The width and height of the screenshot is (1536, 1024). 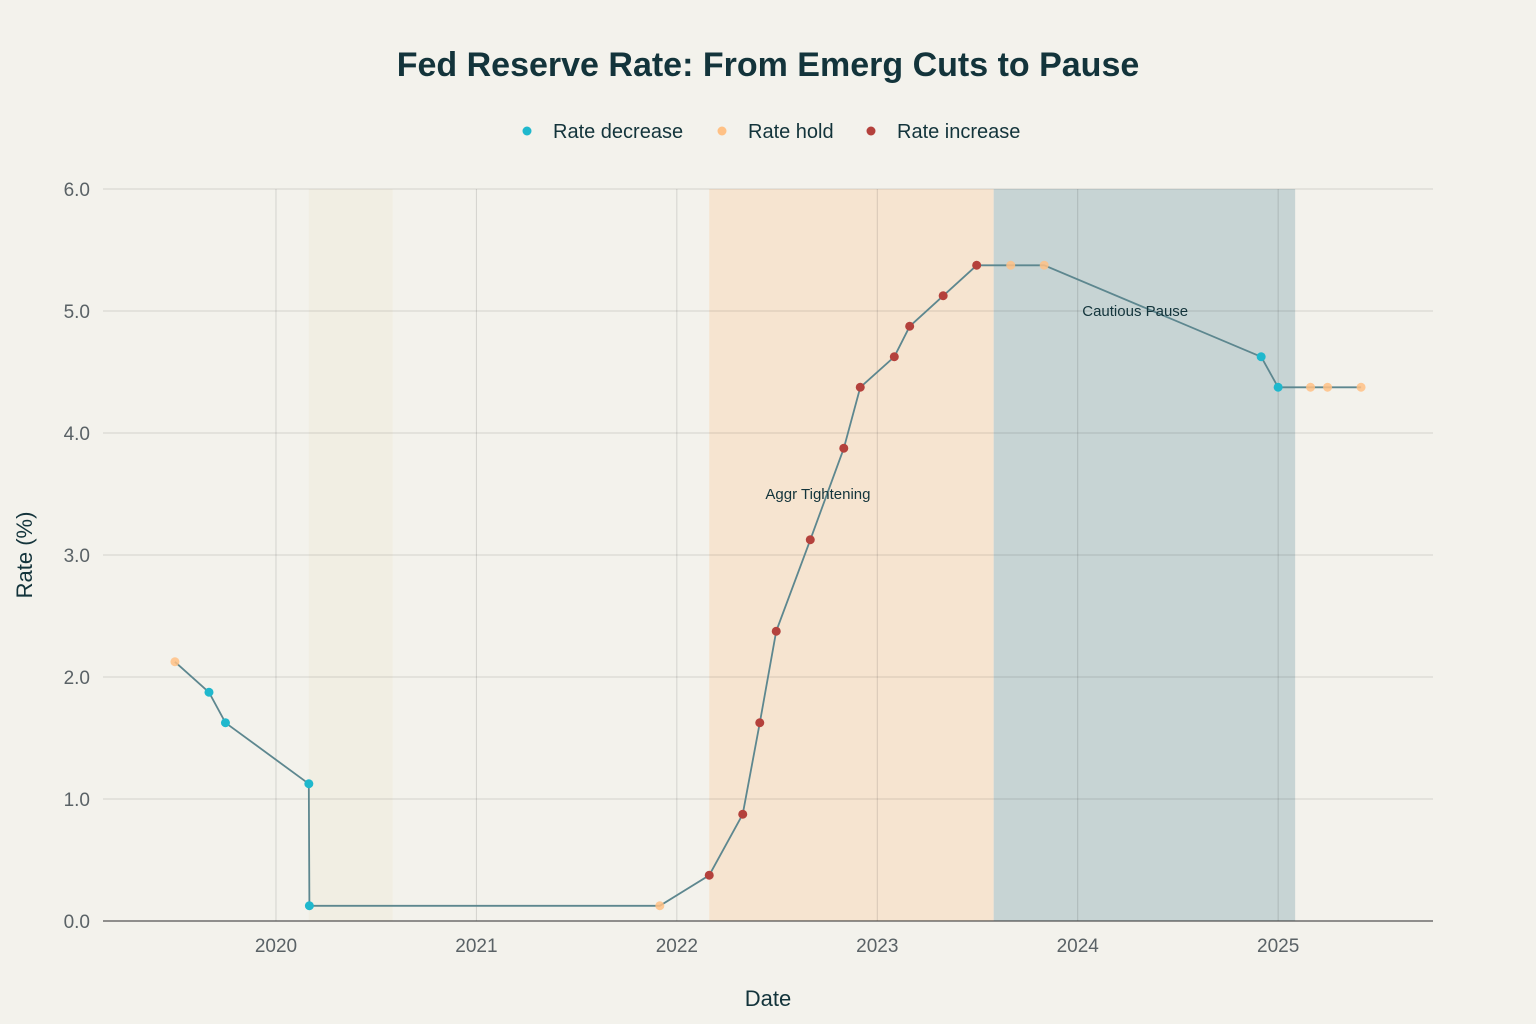 What do you see at coordinates (276, 946) in the screenshot?
I see `x-tick-label: 2020` at bounding box center [276, 946].